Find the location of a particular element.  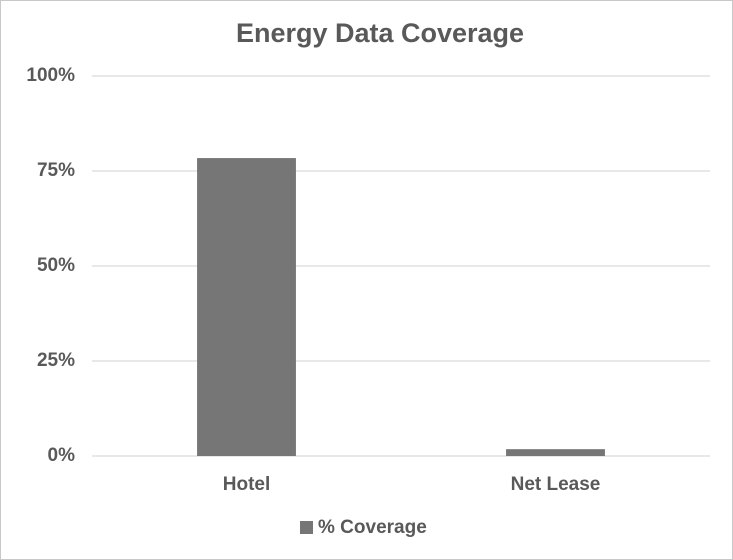

y-tick-label: 25% is located at coordinates (56, 360).